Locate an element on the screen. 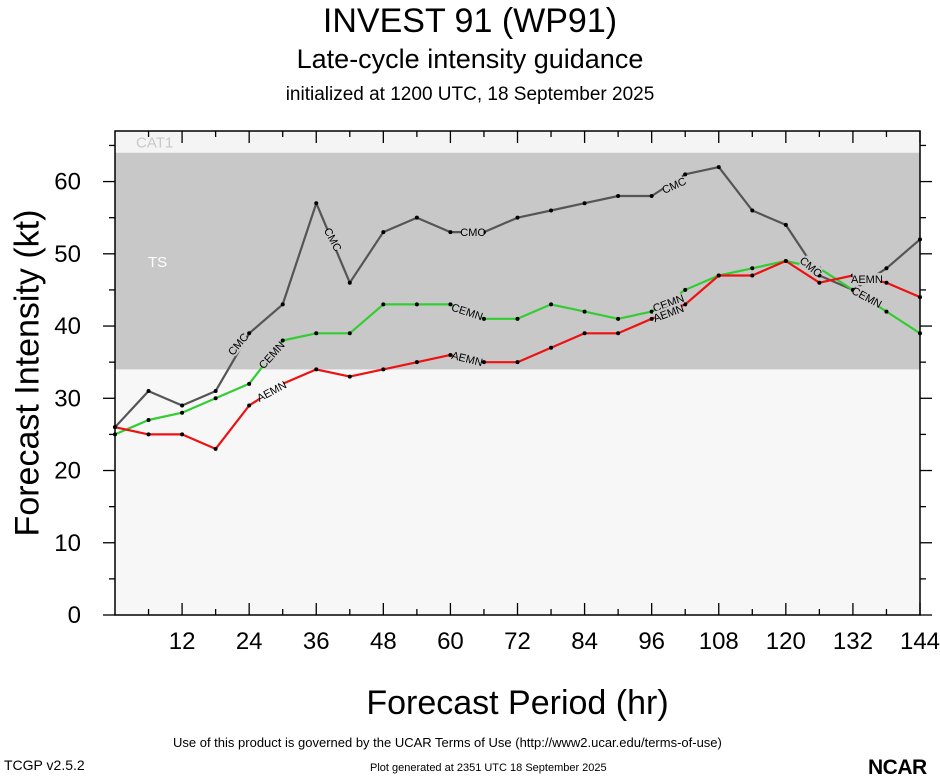 Image resolution: width=940 pixels, height=780 pixels. y-tick-label: 50 is located at coordinates (67, 254).